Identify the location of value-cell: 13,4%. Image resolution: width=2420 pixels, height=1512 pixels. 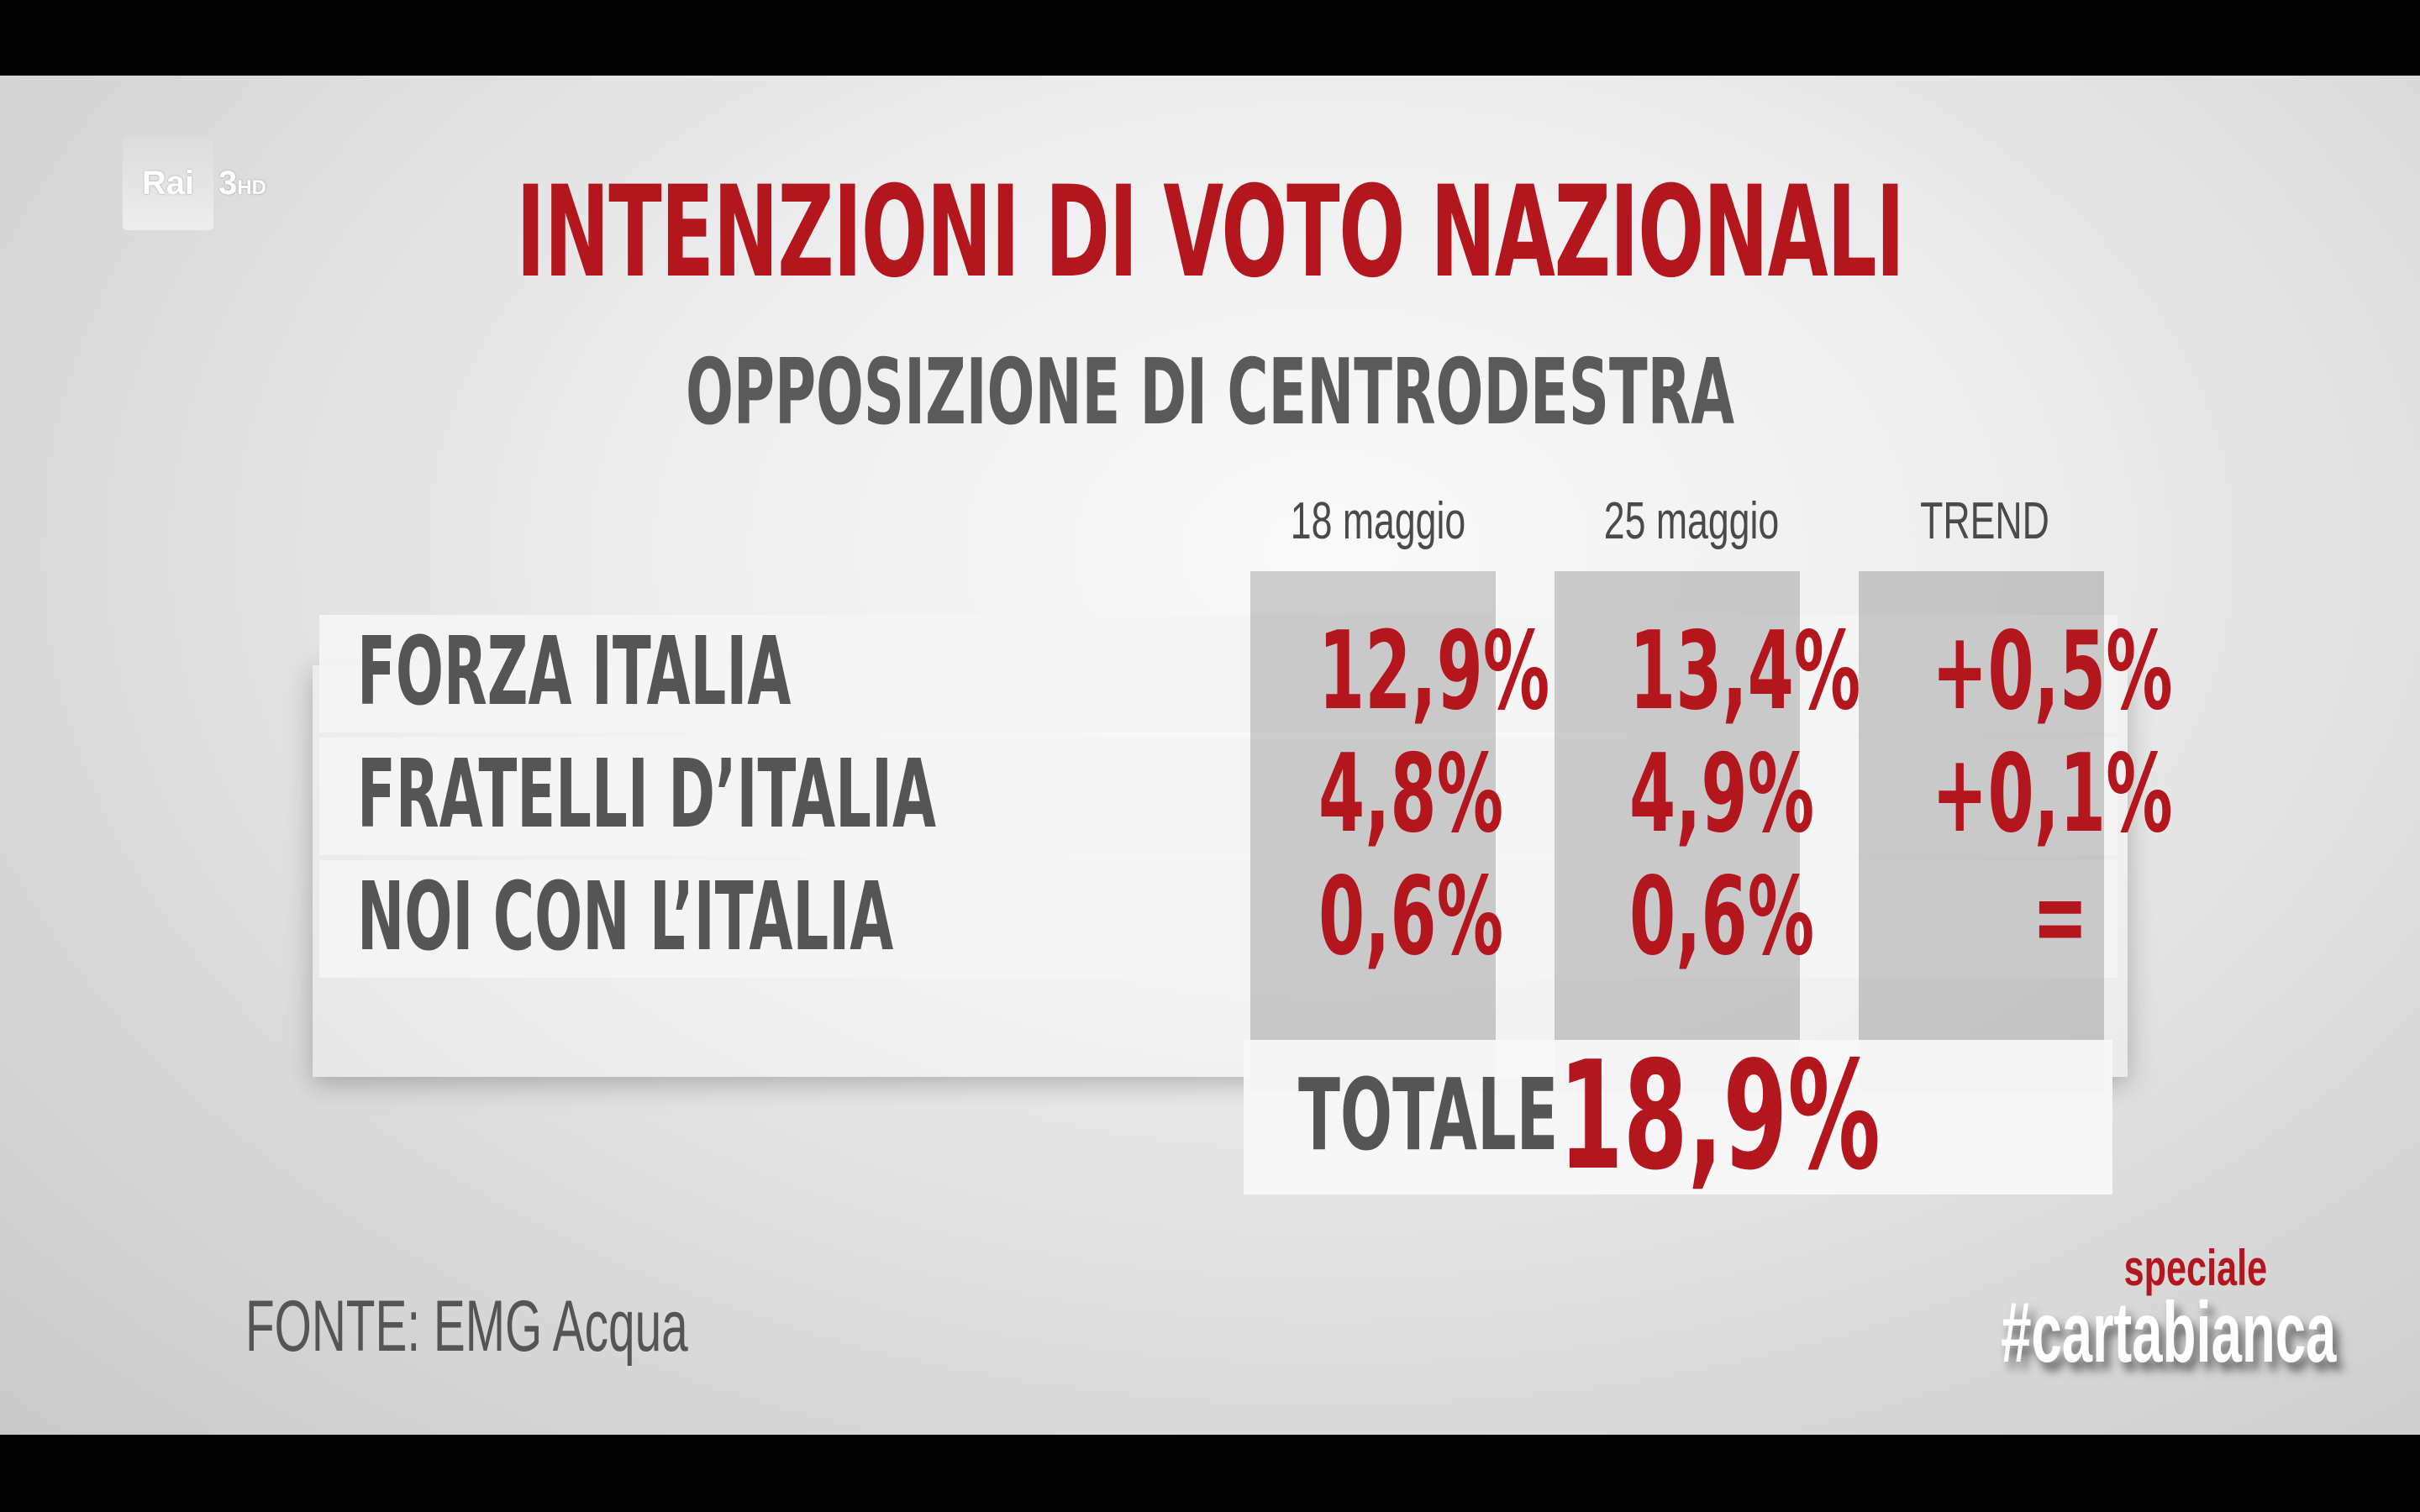
(1745, 671).